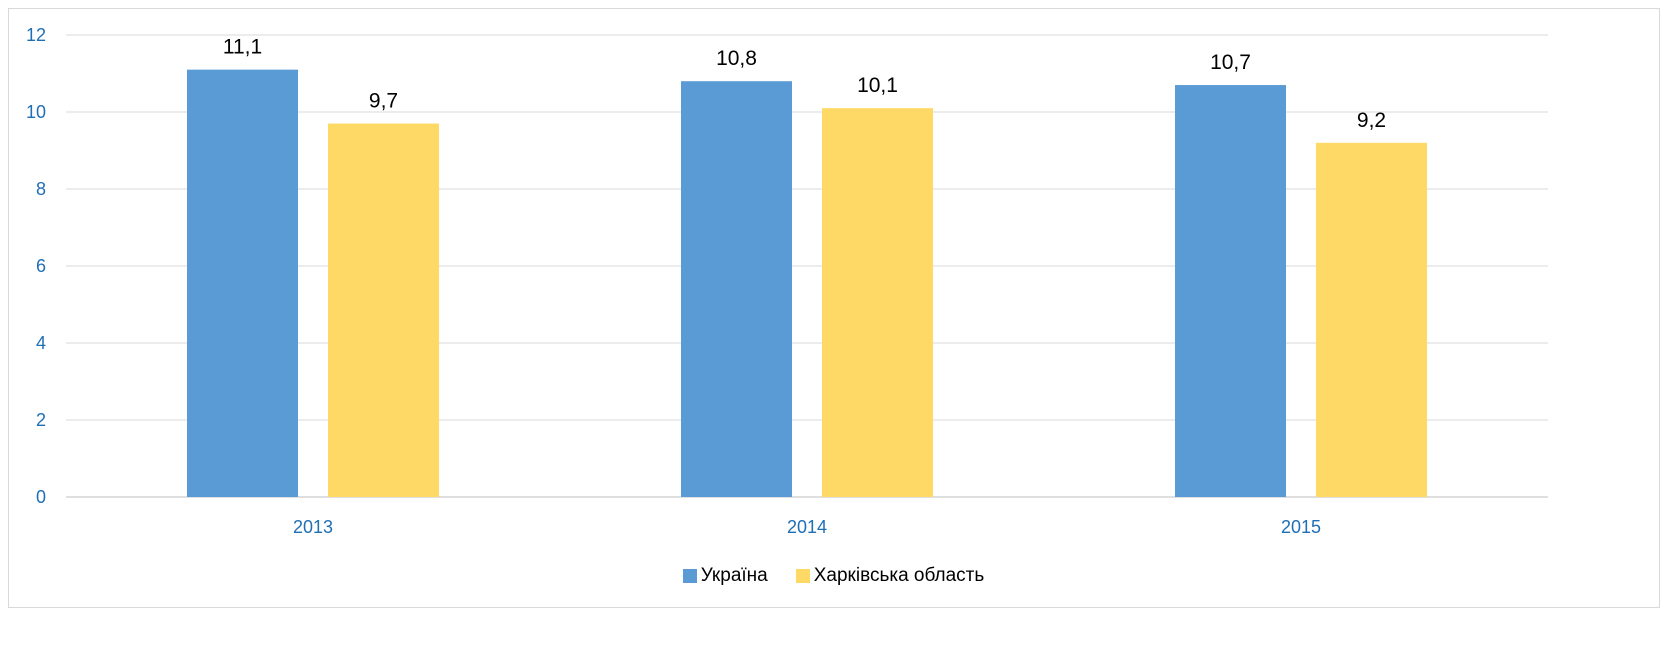 This screenshot has height=647, width=1667. I want to click on y-tick-label: 0, so click(41, 497).